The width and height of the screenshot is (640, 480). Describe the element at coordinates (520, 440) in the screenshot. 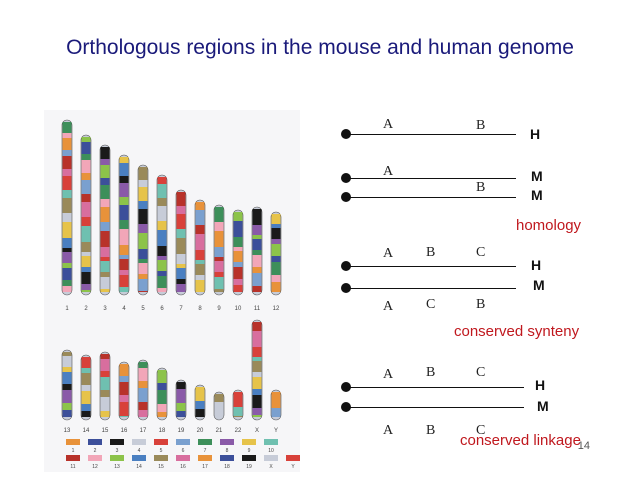

I see `linkage-caption: conserved linkage` at that location.